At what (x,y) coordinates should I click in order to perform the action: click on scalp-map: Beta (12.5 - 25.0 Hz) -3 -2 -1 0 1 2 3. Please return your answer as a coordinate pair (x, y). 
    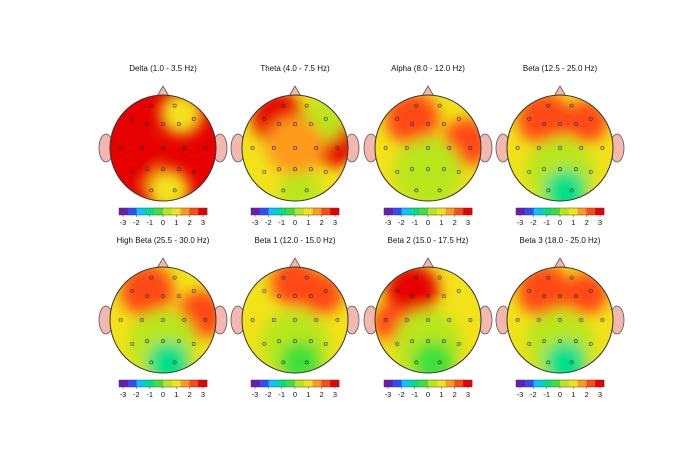
    Looking at the image, I should click on (560, 145).